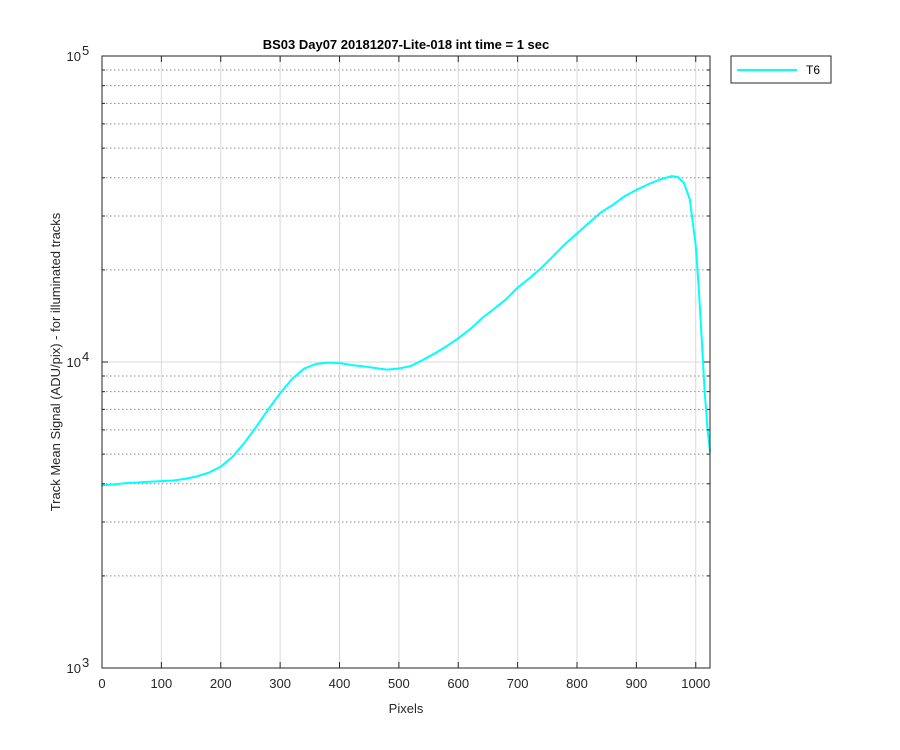 The width and height of the screenshot is (900, 750). I want to click on y-tick-label-exponent: 4, so click(85, 356).